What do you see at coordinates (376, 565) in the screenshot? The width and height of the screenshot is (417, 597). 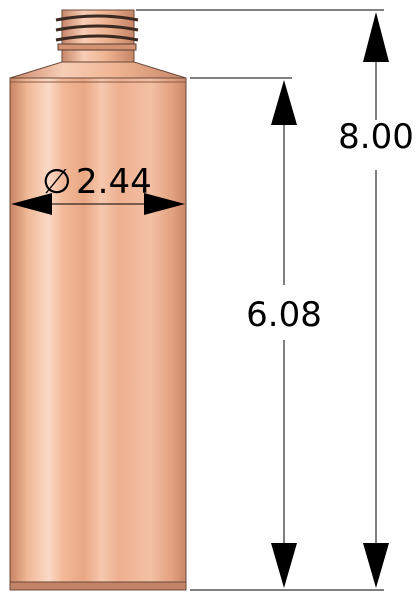 I see `overall-height-arrow-bottom` at bounding box center [376, 565].